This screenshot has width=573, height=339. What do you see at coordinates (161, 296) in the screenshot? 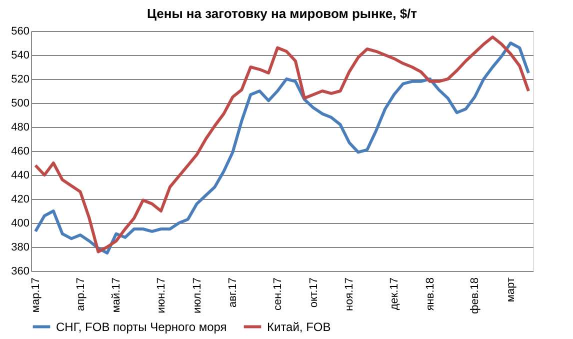
I see `x-tick-label: июн.17` at bounding box center [161, 296].